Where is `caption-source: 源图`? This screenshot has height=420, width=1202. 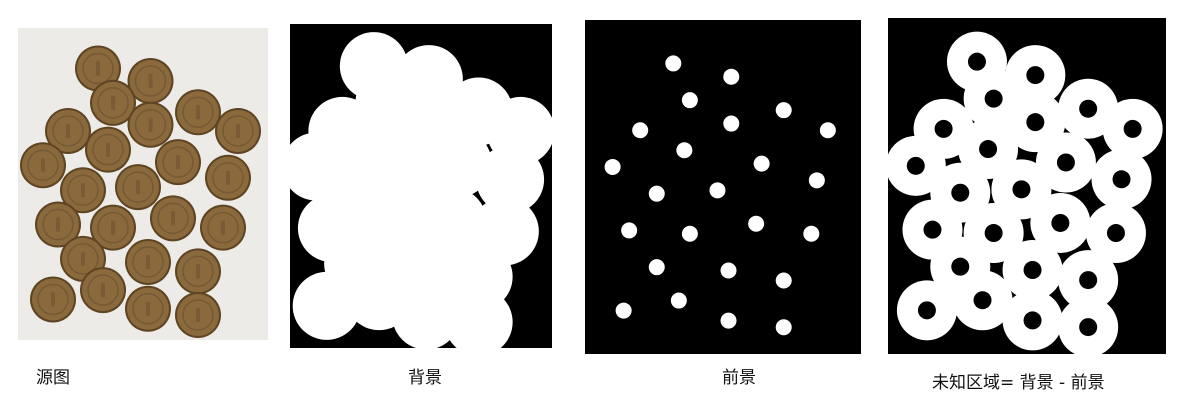
caption-source: 源图 is located at coordinates (53, 378).